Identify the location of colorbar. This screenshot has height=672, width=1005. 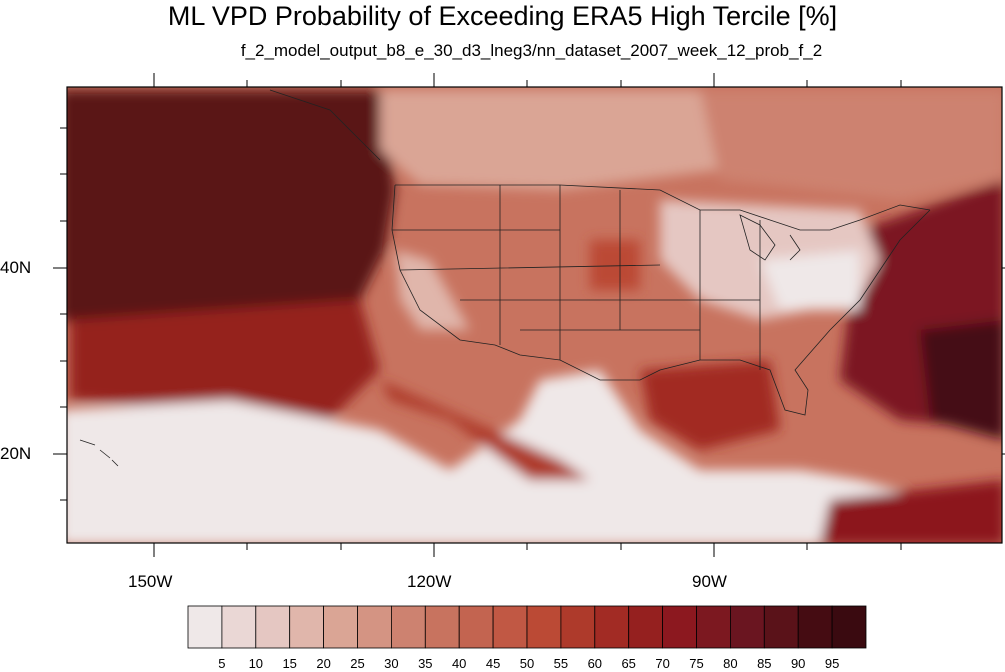
(527, 627).